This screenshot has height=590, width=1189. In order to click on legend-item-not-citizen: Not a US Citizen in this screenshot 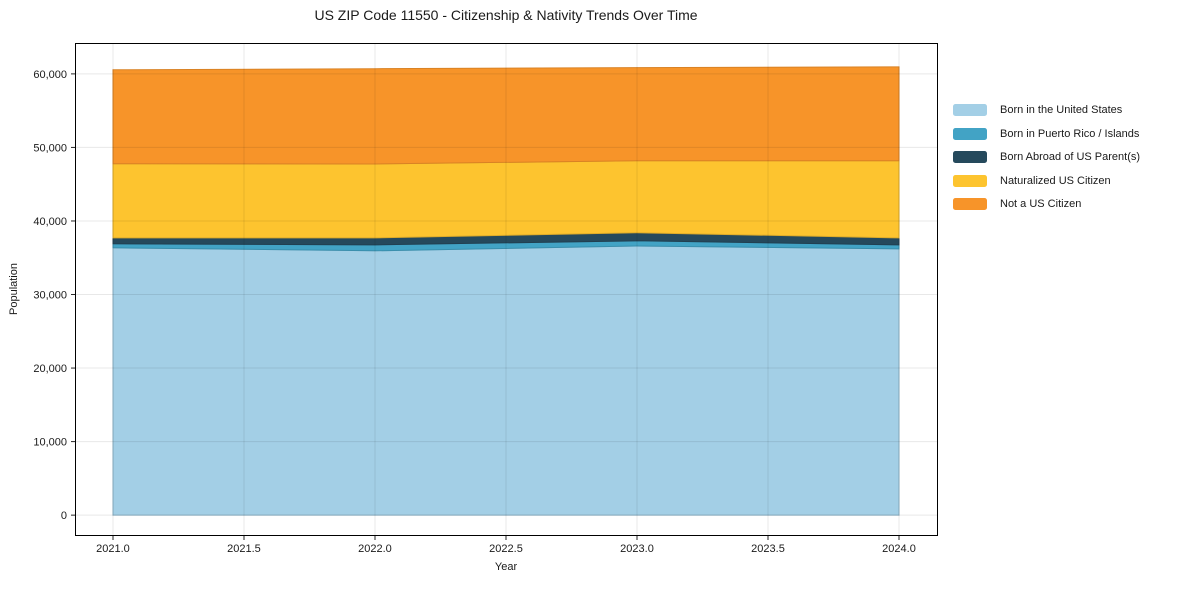, I will do `click(1046, 204)`.